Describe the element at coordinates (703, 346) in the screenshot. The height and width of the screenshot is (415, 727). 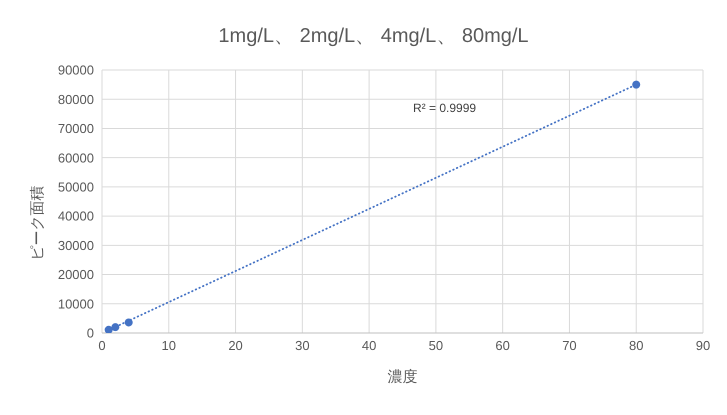
I see `x-tick-label: 90` at that location.